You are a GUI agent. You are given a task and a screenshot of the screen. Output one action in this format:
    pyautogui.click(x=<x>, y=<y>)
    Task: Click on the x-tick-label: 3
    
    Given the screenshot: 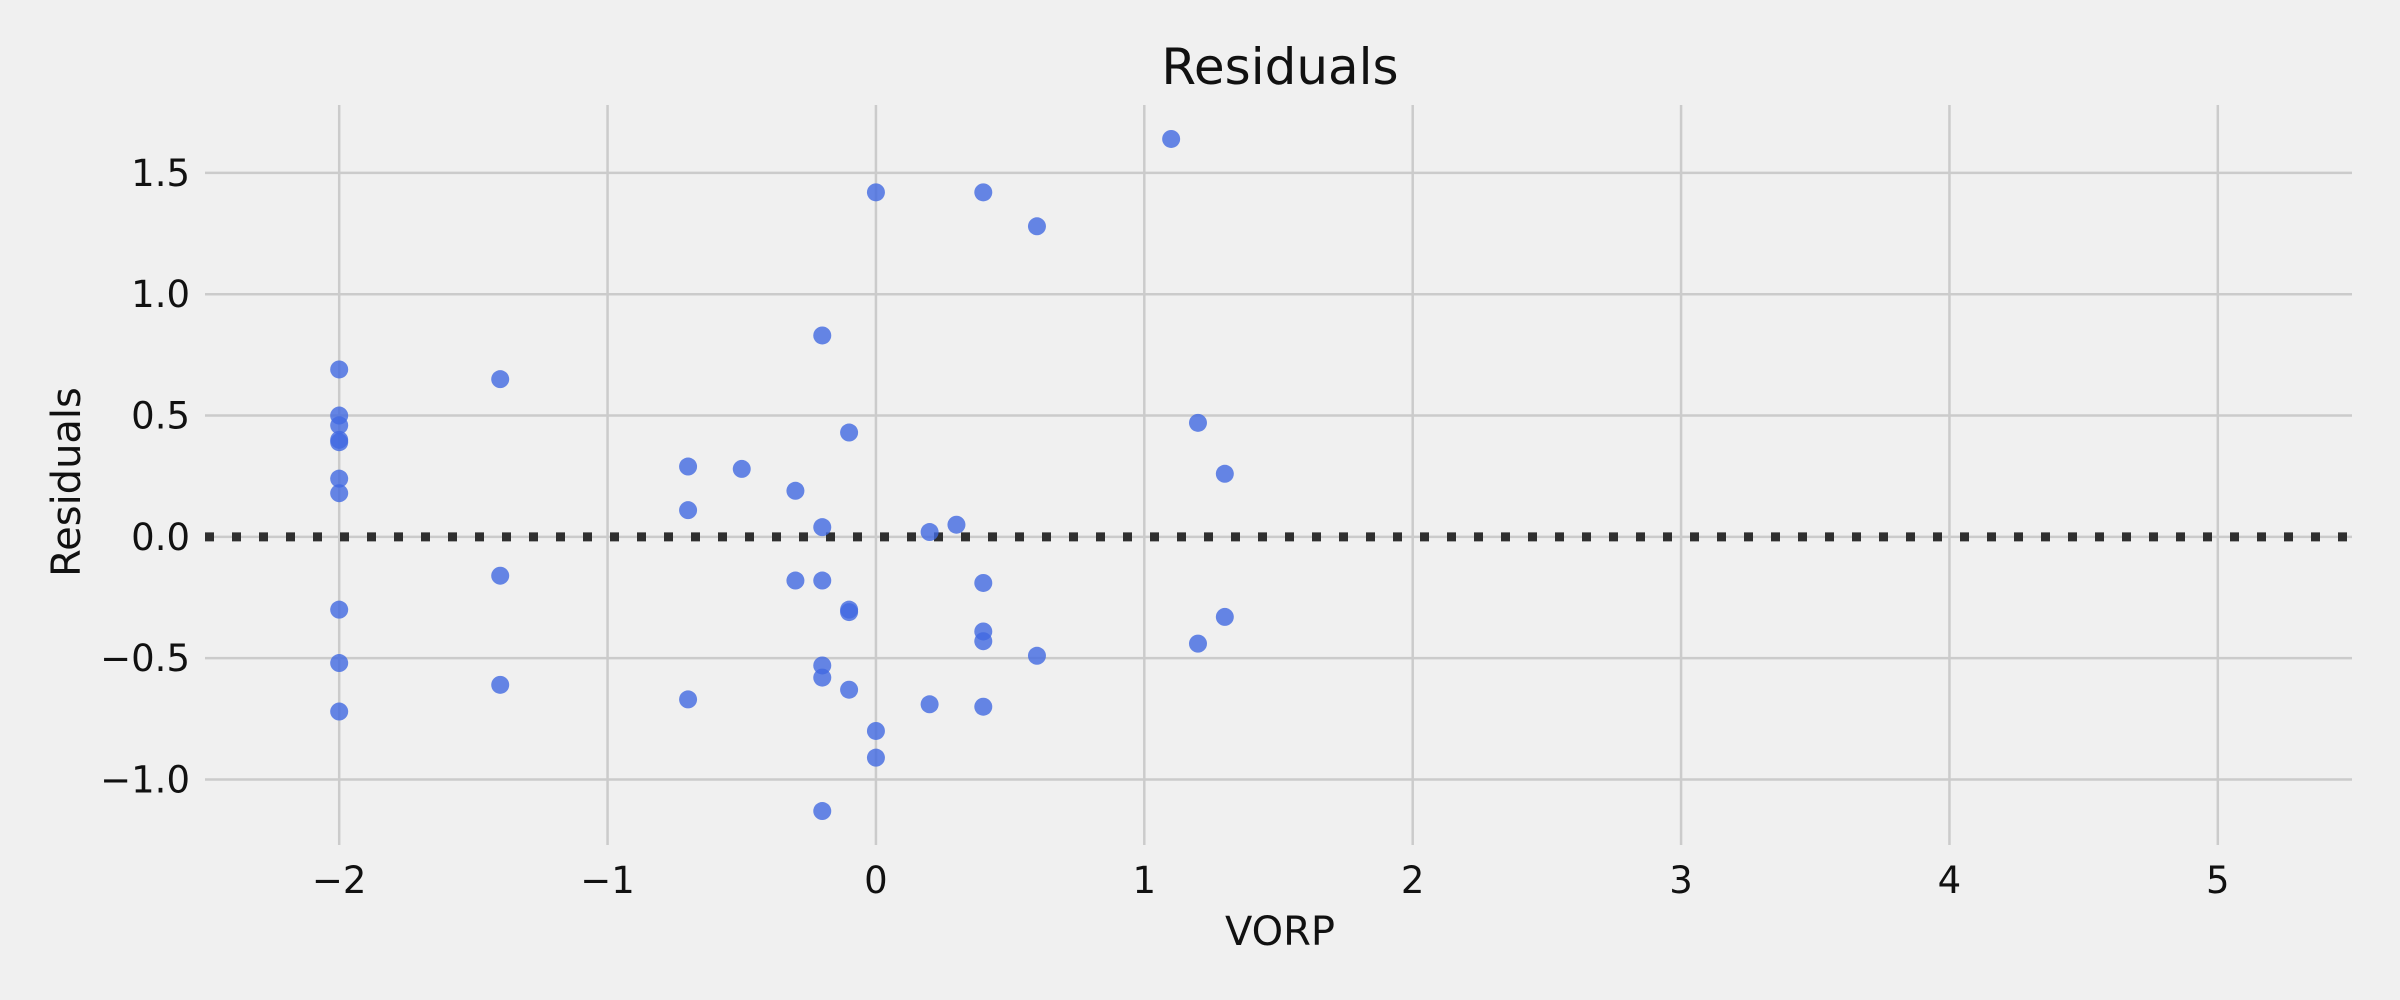 What is the action you would take?
    pyautogui.click(x=1681, y=880)
    